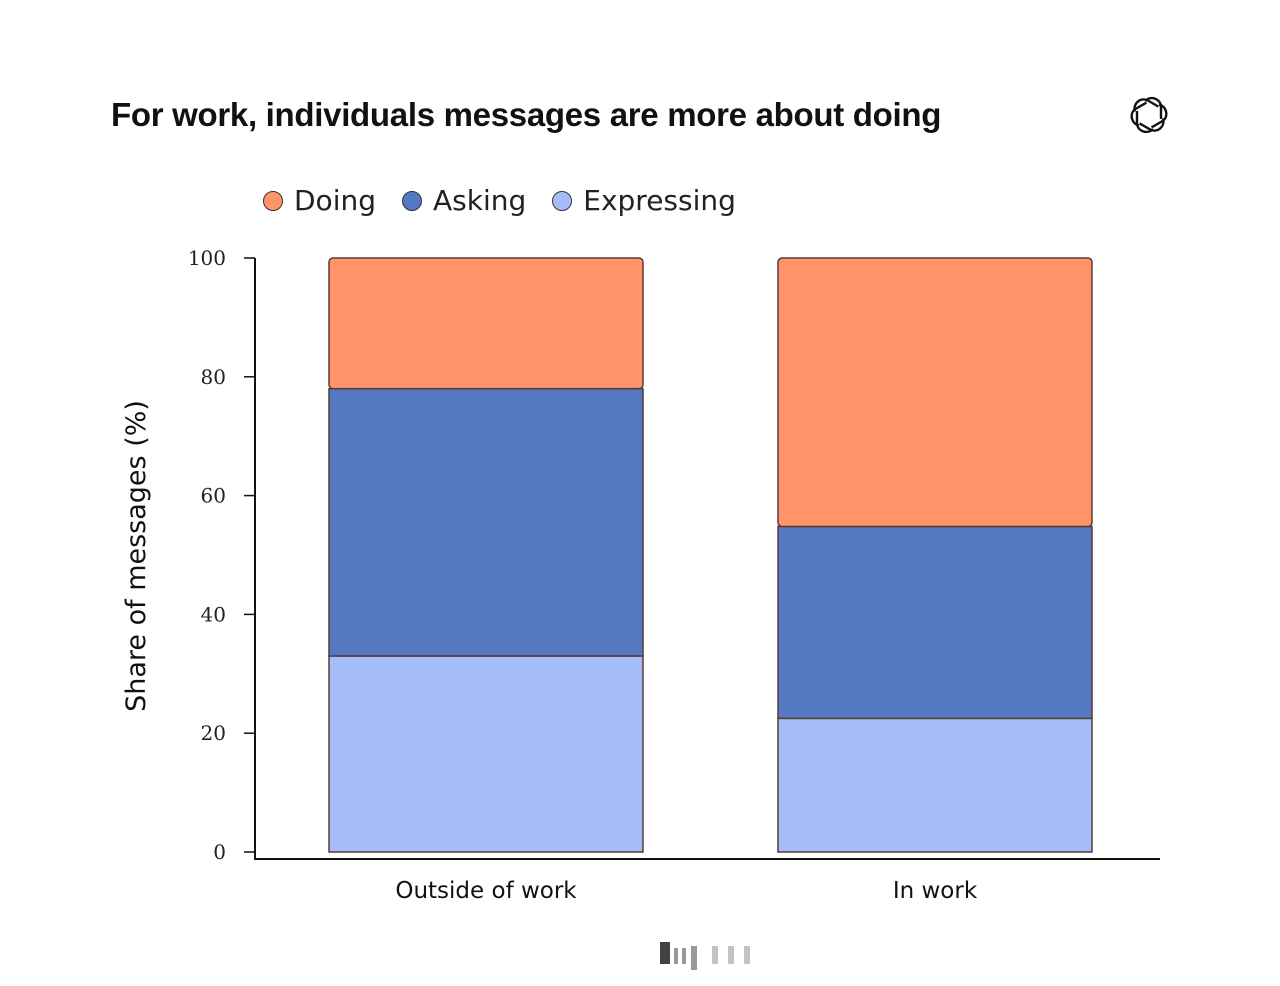  I want to click on y-axis-label: Share of messages (%), so click(136, 556).